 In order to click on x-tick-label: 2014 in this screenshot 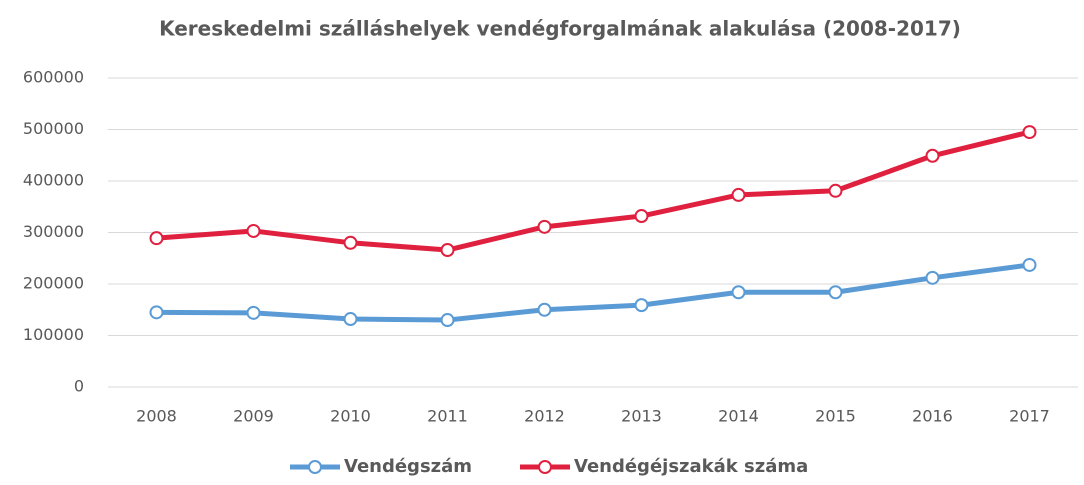, I will do `click(738, 416)`.